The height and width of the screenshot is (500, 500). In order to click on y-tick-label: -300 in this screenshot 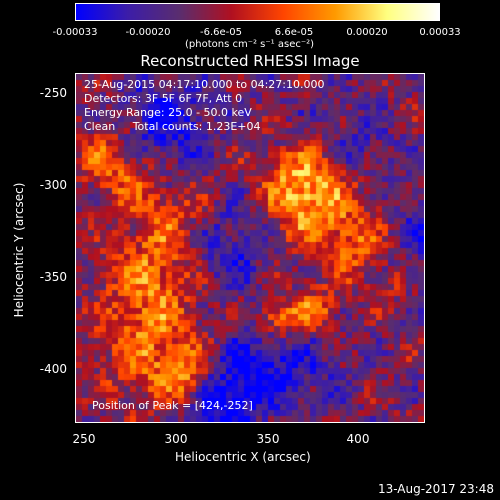, I will do `click(53, 185)`.